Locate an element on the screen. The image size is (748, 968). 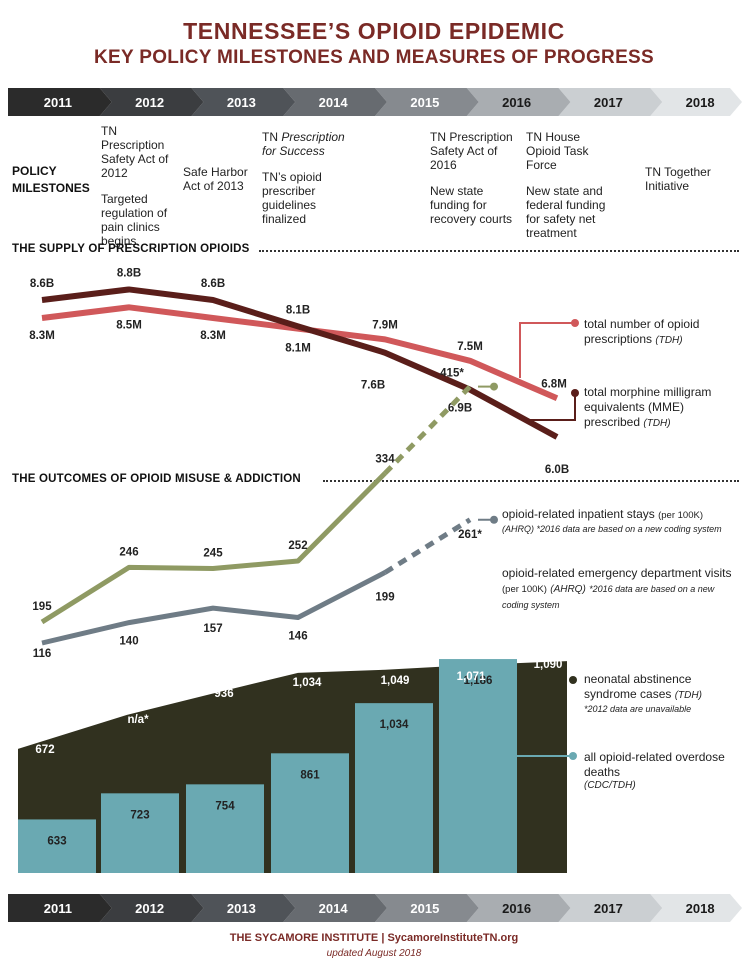
inpatient-data-label: 252 is located at coordinates (297, 546).